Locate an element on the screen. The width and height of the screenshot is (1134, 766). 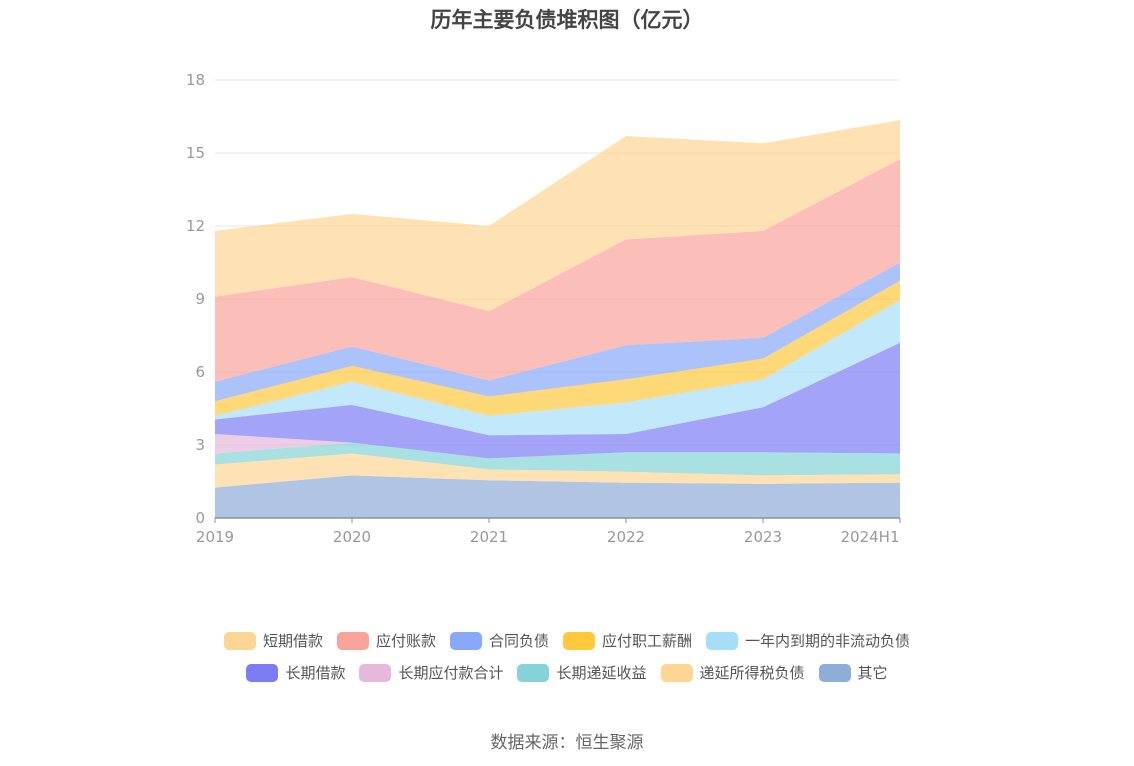
legend-item: 短期借款 is located at coordinates (273, 640).